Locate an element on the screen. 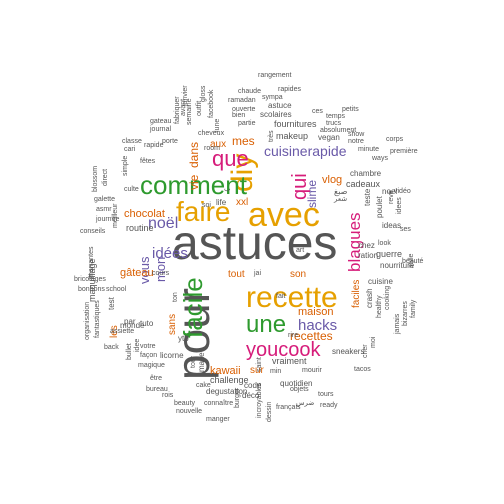  cloud-word: journée is located at coordinates (108, 219).